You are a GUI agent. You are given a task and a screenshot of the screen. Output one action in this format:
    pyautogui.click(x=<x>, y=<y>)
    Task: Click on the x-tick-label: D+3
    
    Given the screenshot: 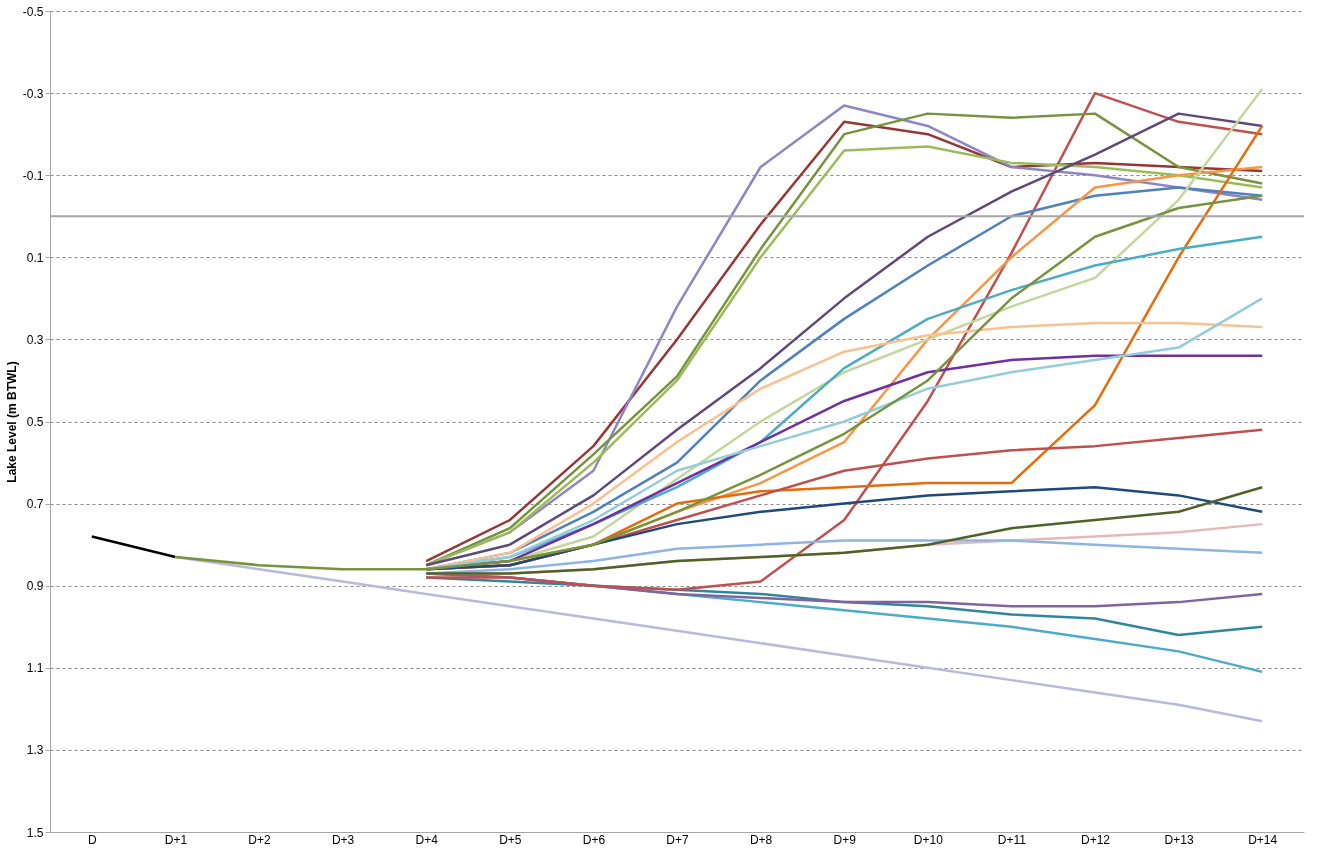 What is the action you would take?
    pyautogui.click(x=343, y=839)
    